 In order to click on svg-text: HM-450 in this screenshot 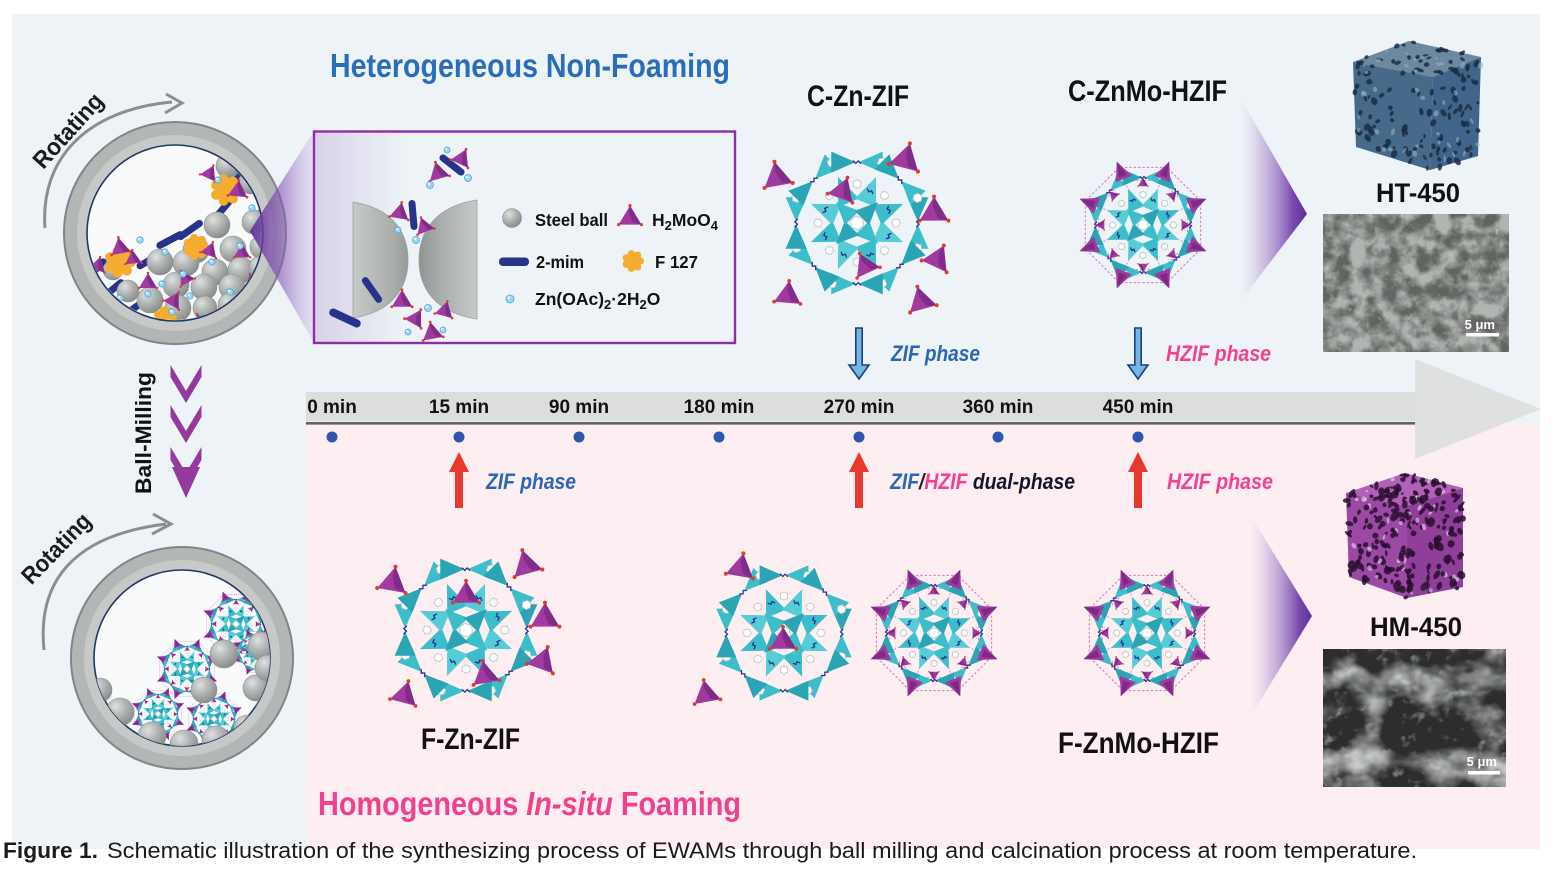, I will do `click(1416, 627)`.